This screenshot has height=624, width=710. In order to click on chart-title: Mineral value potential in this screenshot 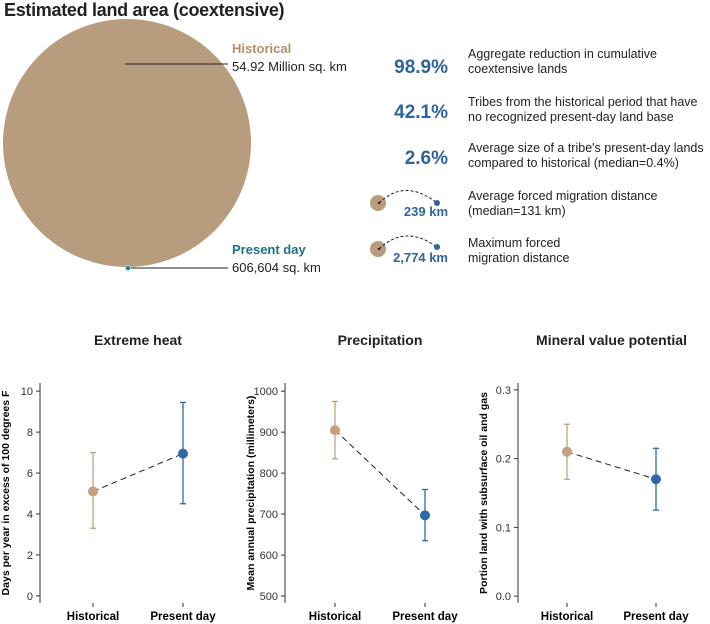, I will do `click(611, 340)`.